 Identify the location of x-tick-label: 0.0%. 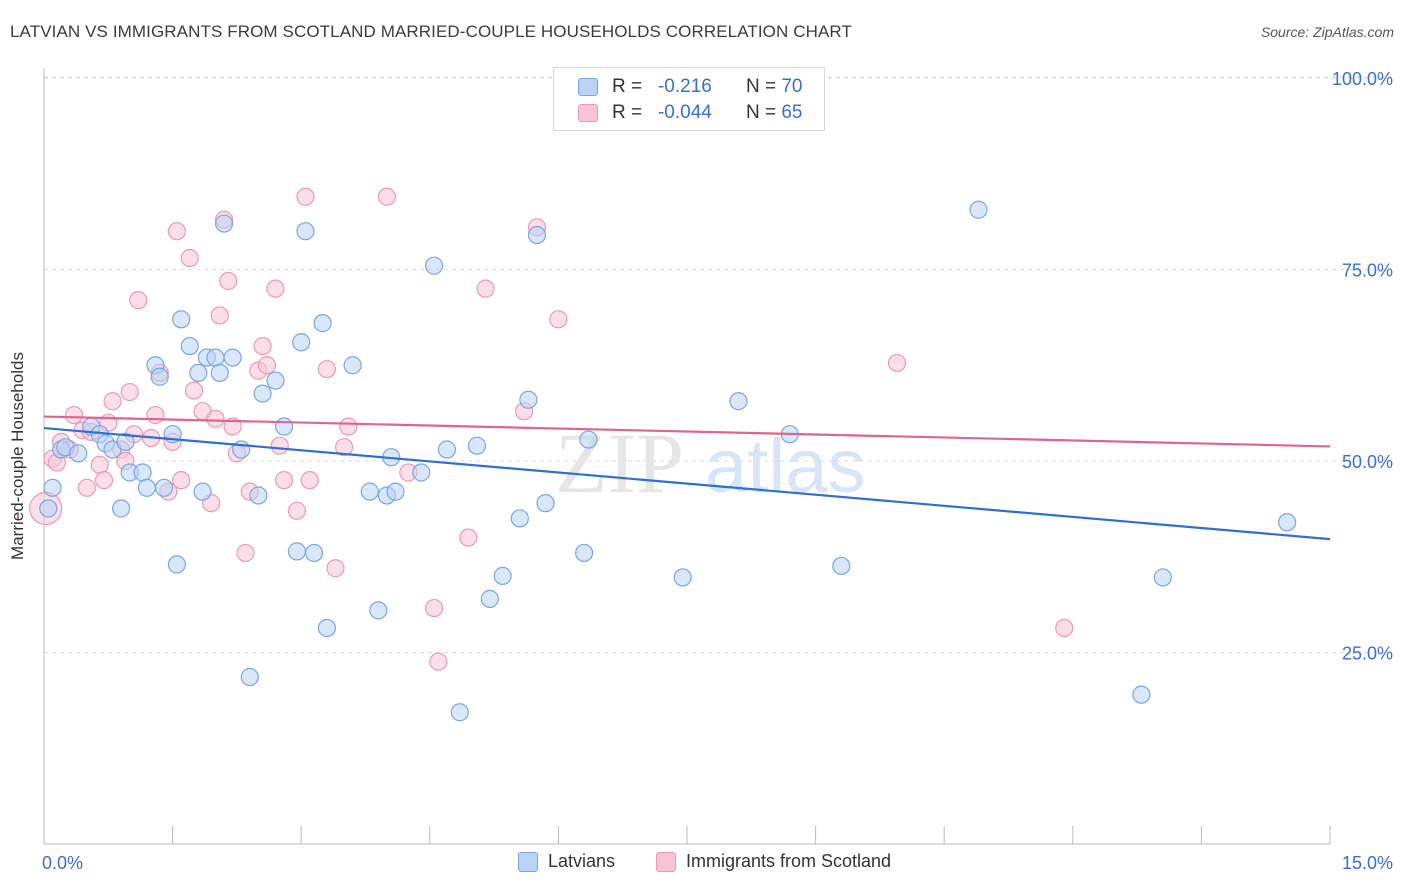
(62, 863).